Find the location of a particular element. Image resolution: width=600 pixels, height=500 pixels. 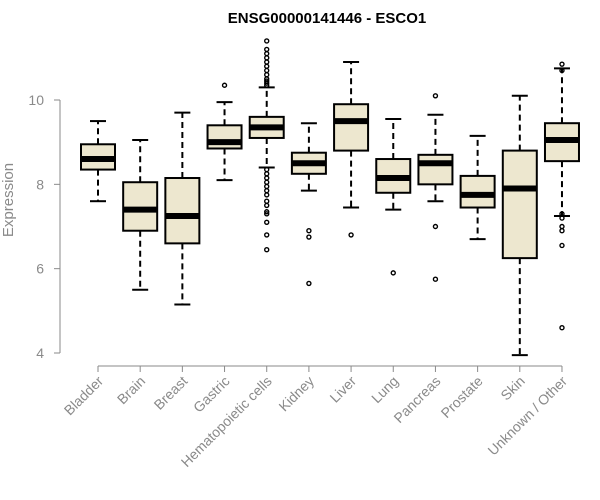

y-axis: 4 6 8 10 is located at coordinates (44, 226).